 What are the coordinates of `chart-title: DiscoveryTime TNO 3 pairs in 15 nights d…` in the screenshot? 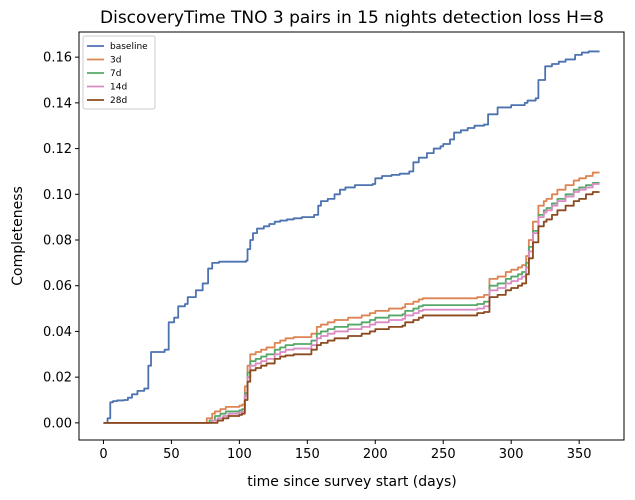 It's located at (352, 18).